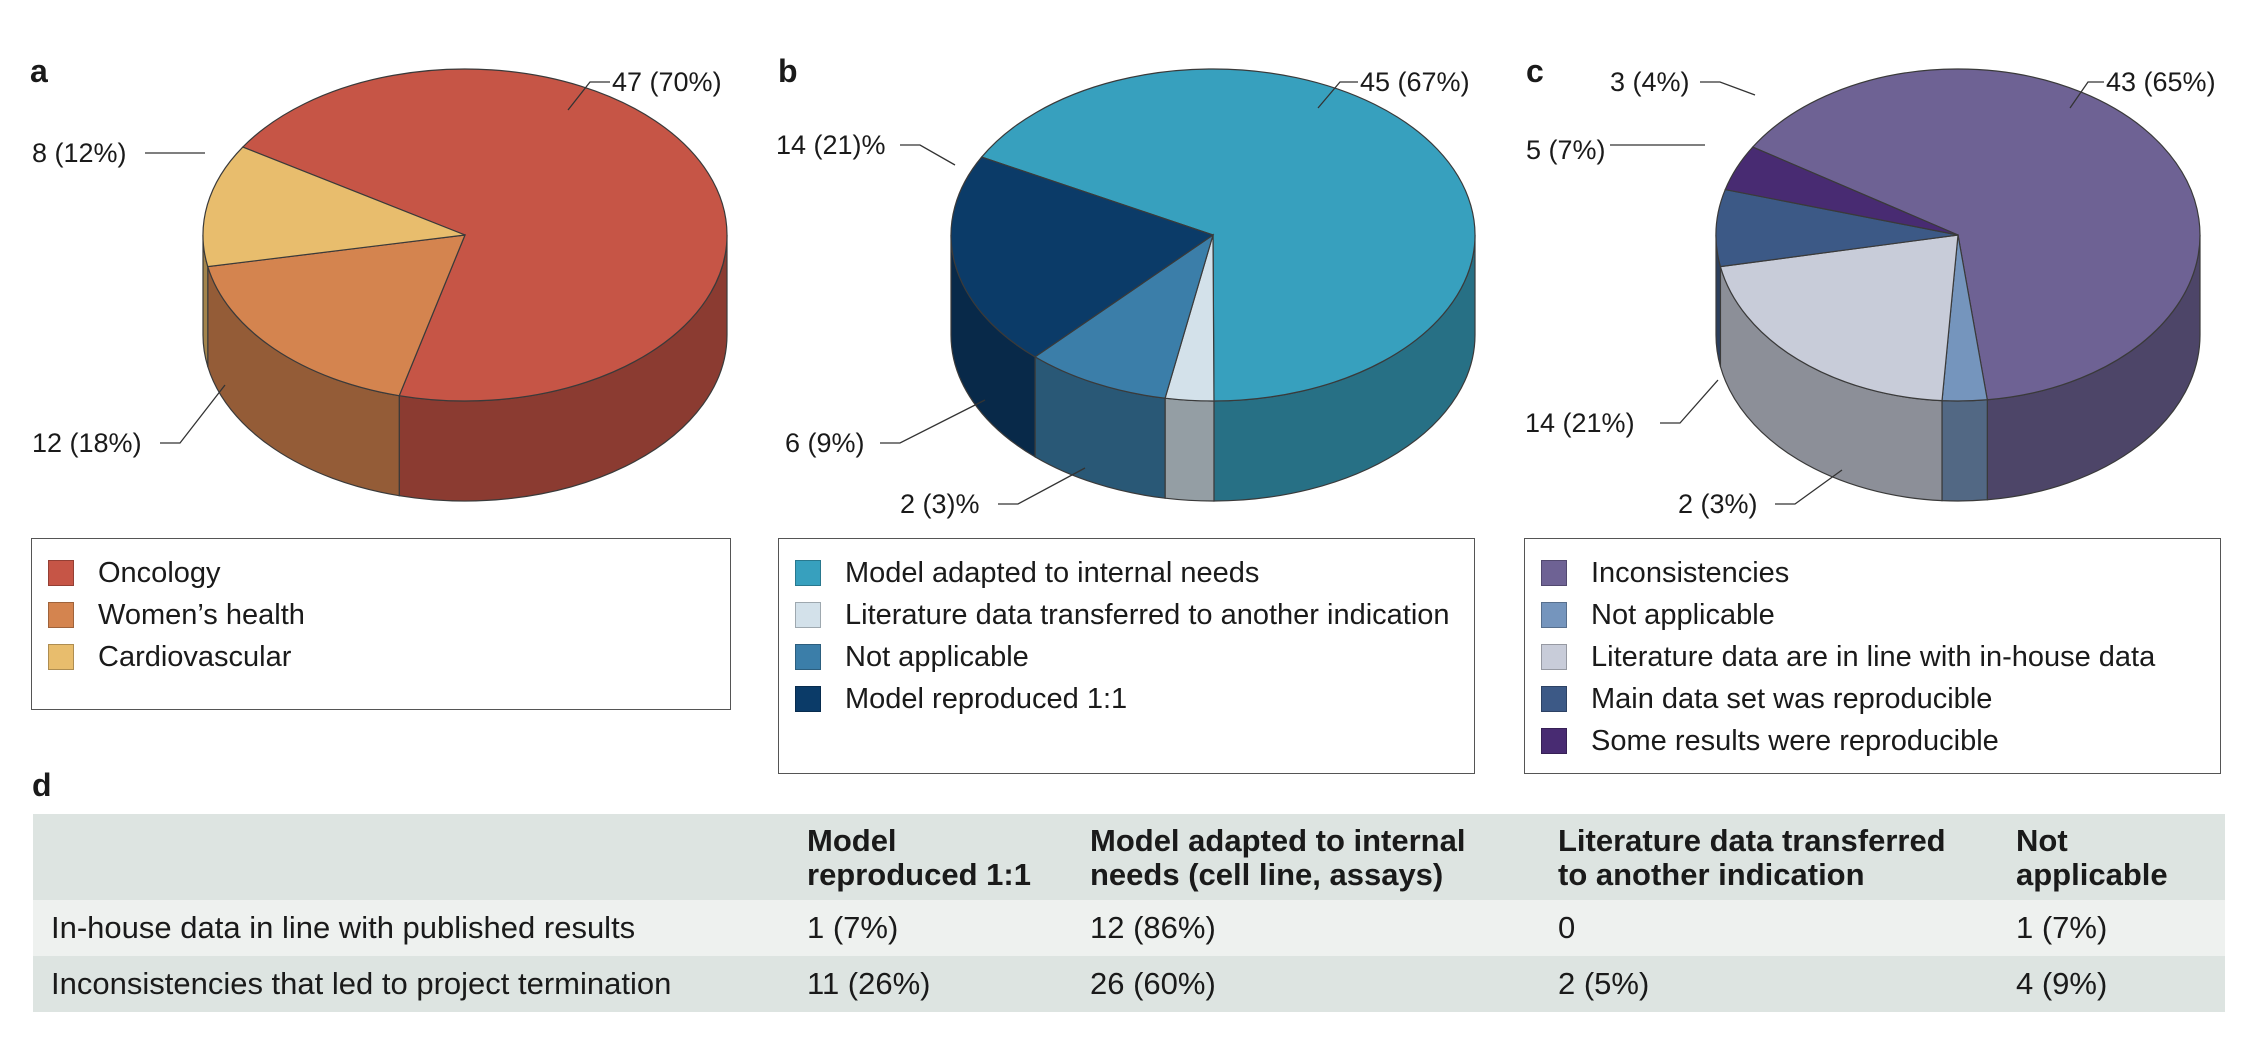 Image resolution: width=2246 pixels, height=1042 pixels. What do you see at coordinates (930, 857) in the screenshot?
I see `column-header: Model reproduced 1:1` at bounding box center [930, 857].